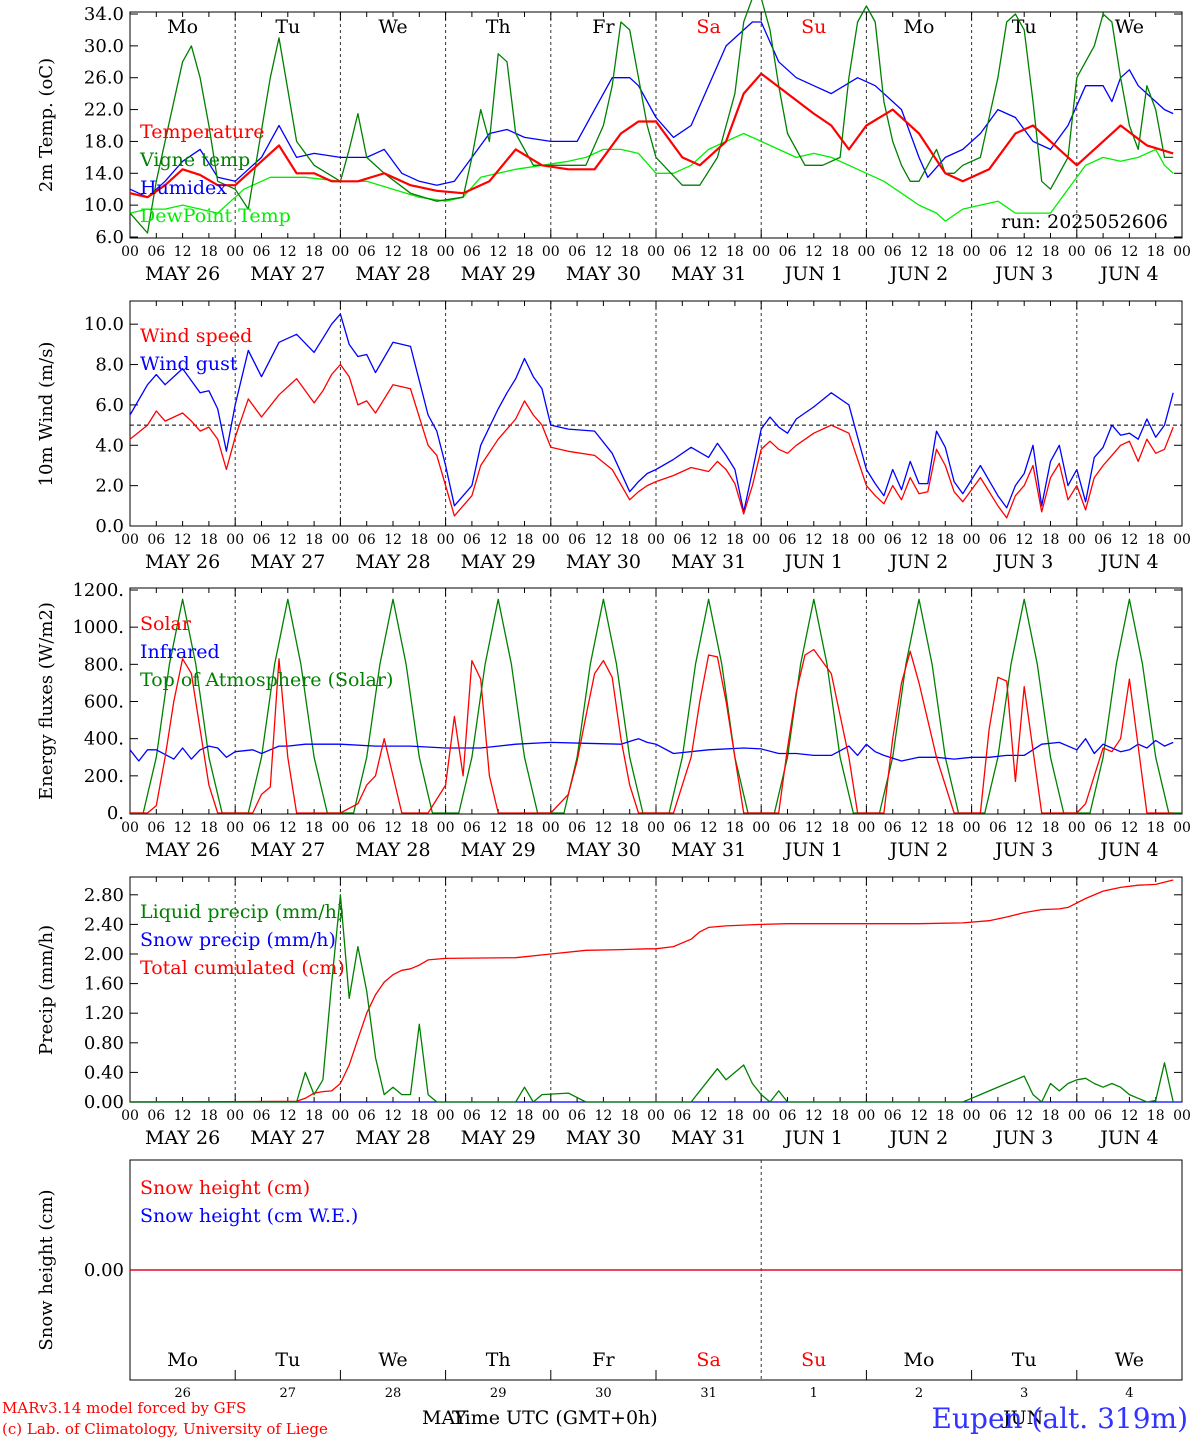  Describe the element at coordinates (46, 414) in the screenshot. I see `y-axis-label: 10m Wind (m/s)` at that location.